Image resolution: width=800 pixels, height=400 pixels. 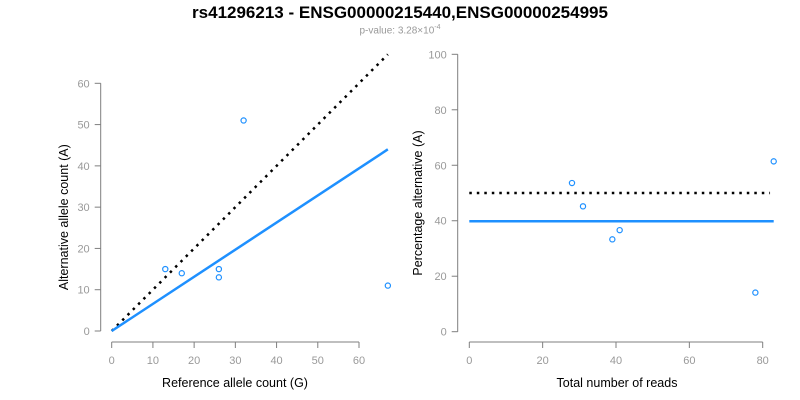 What do you see at coordinates (153, 361) in the screenshot?
I see `x-tick-label: 10` at bounding box center [153, 361].